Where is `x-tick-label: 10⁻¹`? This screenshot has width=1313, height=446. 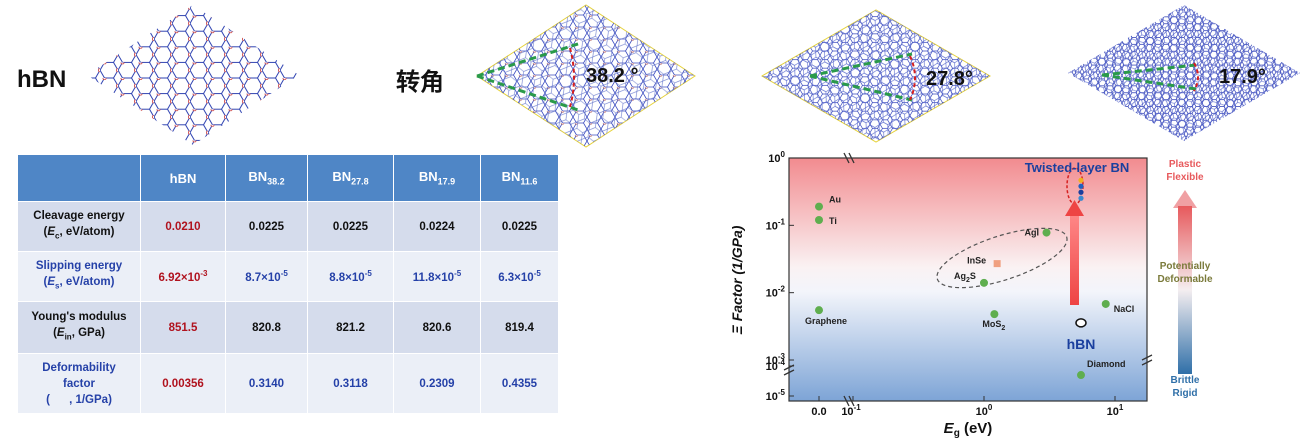 x-tick-label: 10⁻¹ is located at coordinates (851, 410).